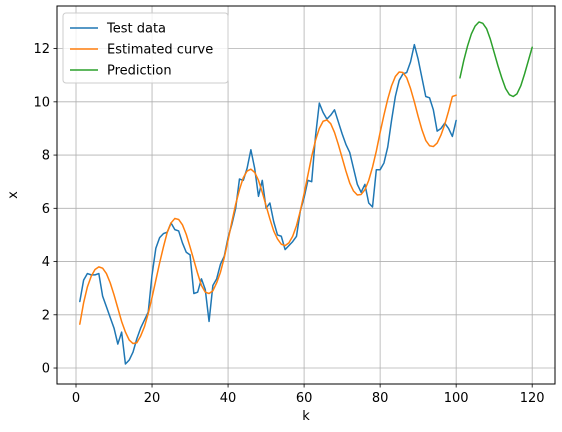 The width and height of the screenshot is (562, 432). I want to click on x-tick-label: 60, so click(304, 398).